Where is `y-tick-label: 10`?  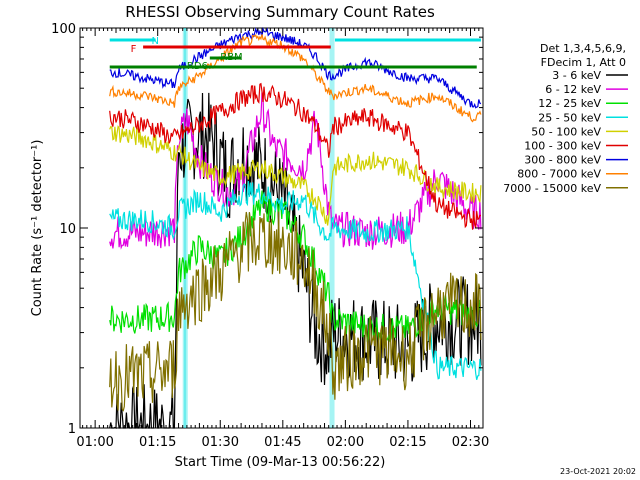 y-tick-label: 10 is located at coordinates (67, 229).